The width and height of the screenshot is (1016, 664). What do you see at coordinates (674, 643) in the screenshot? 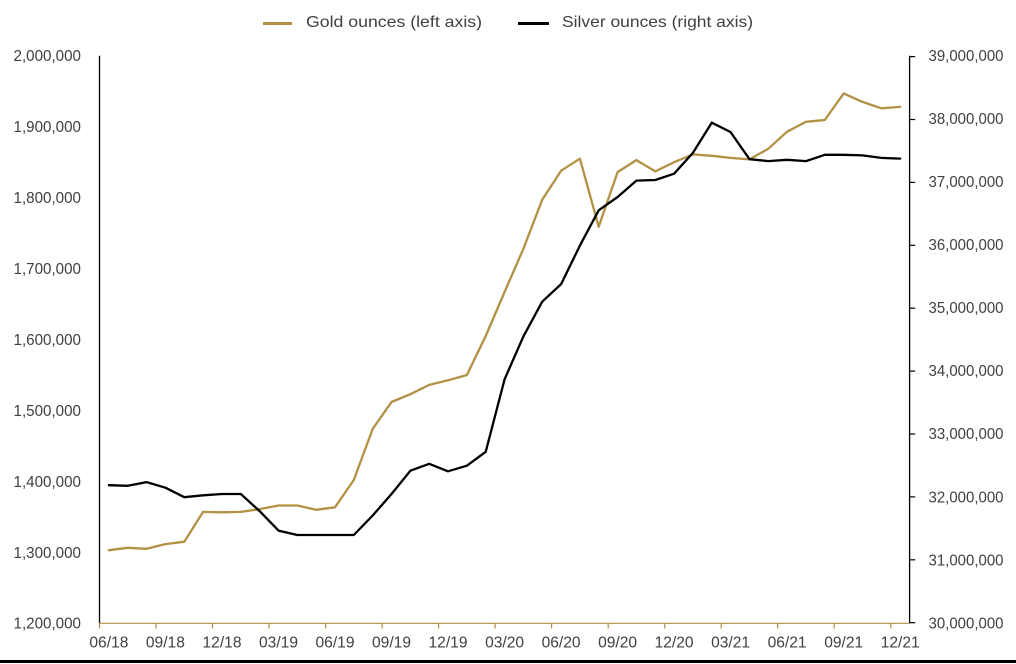
I see `svg-text: 12/20` at bounding box center [674, 643].